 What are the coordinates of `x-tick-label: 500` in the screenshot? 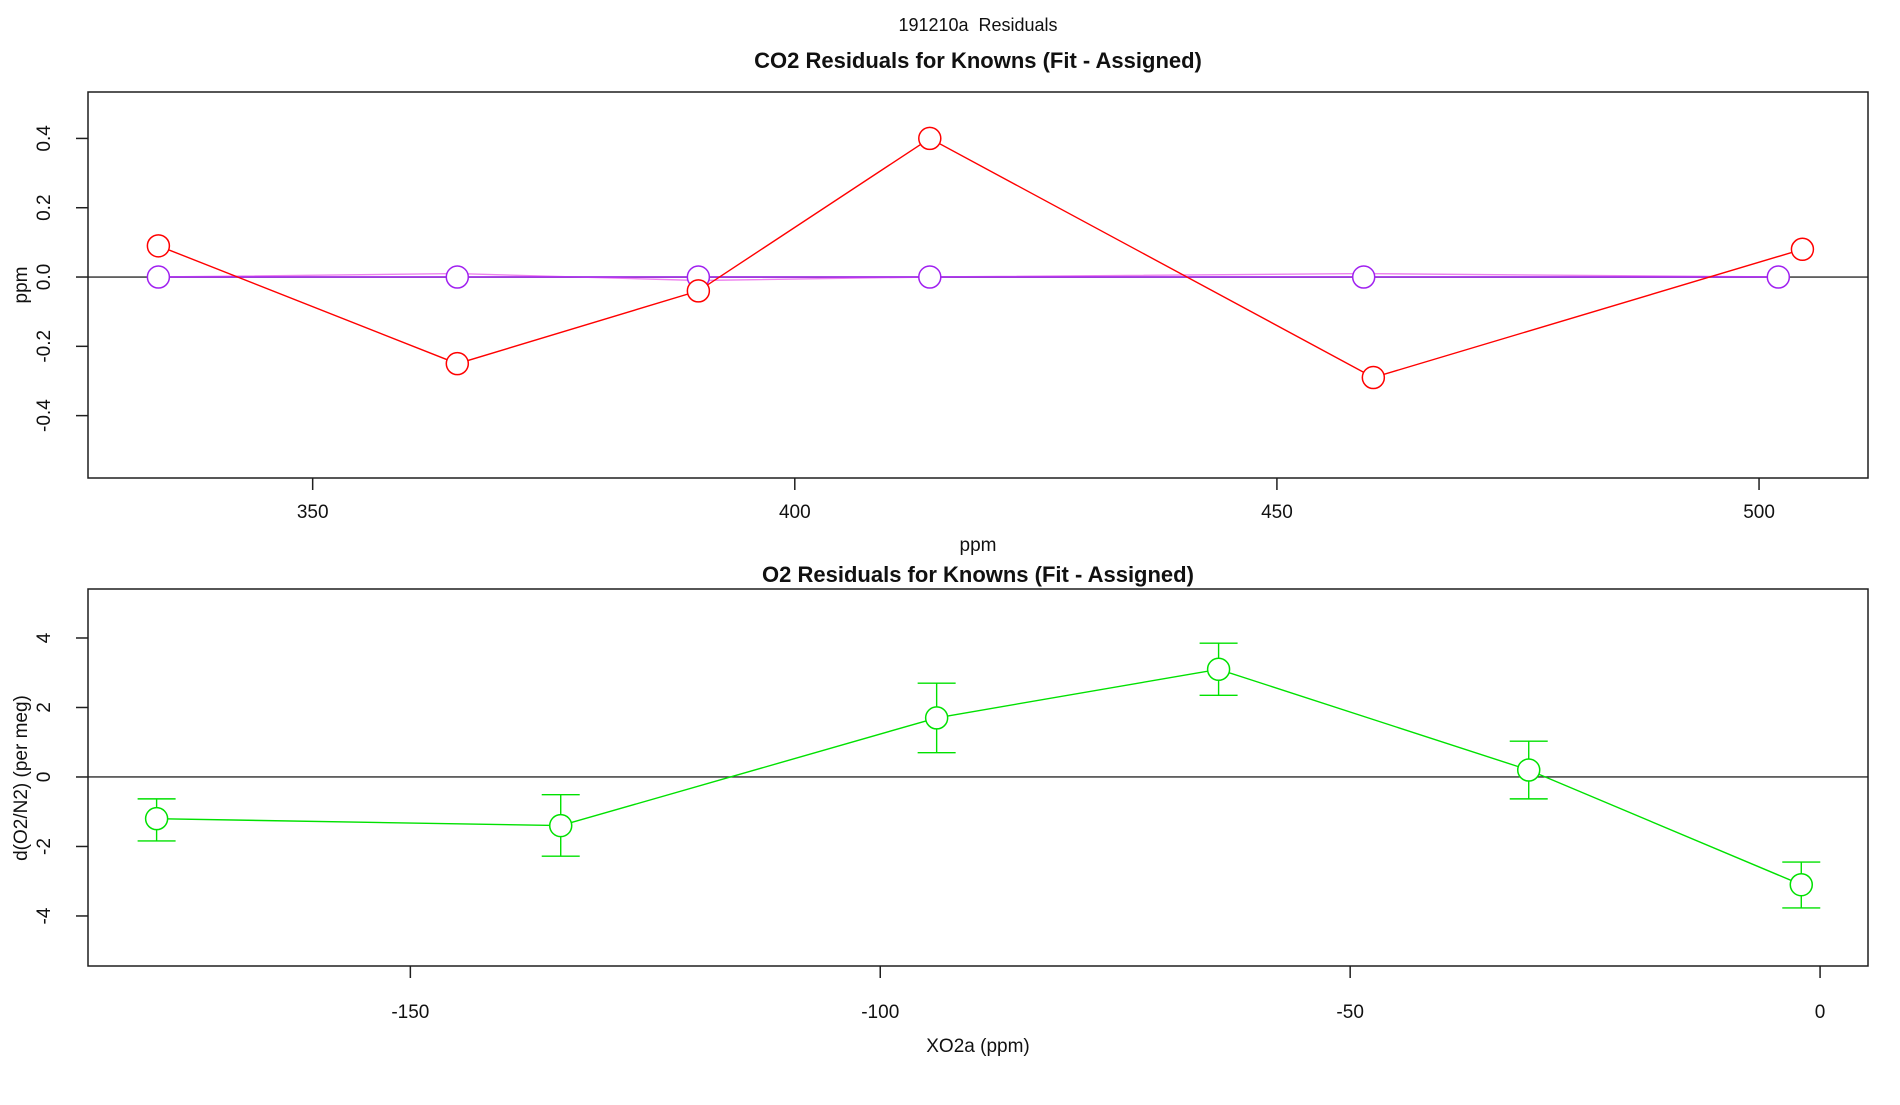 It's located at (1759, 512).